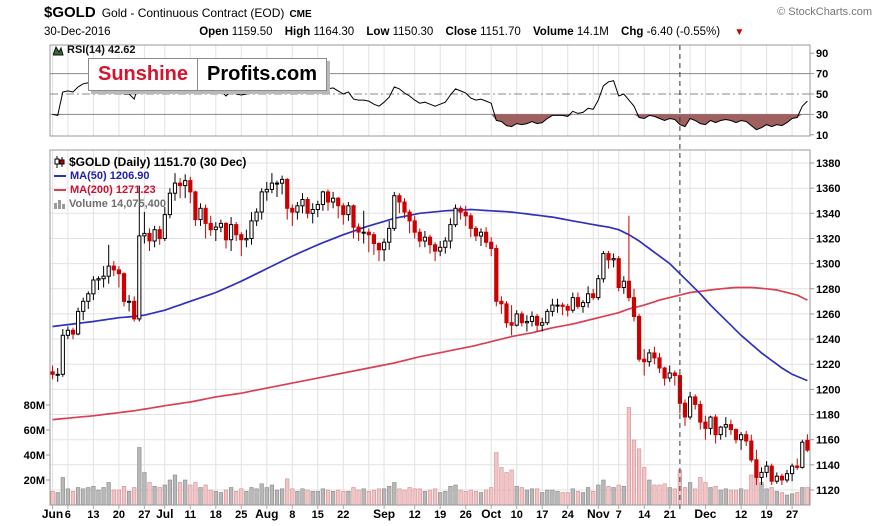  Describe the element at coordinates (266, 514) in the screenshot. I see `svg-text: Aug` at that location.